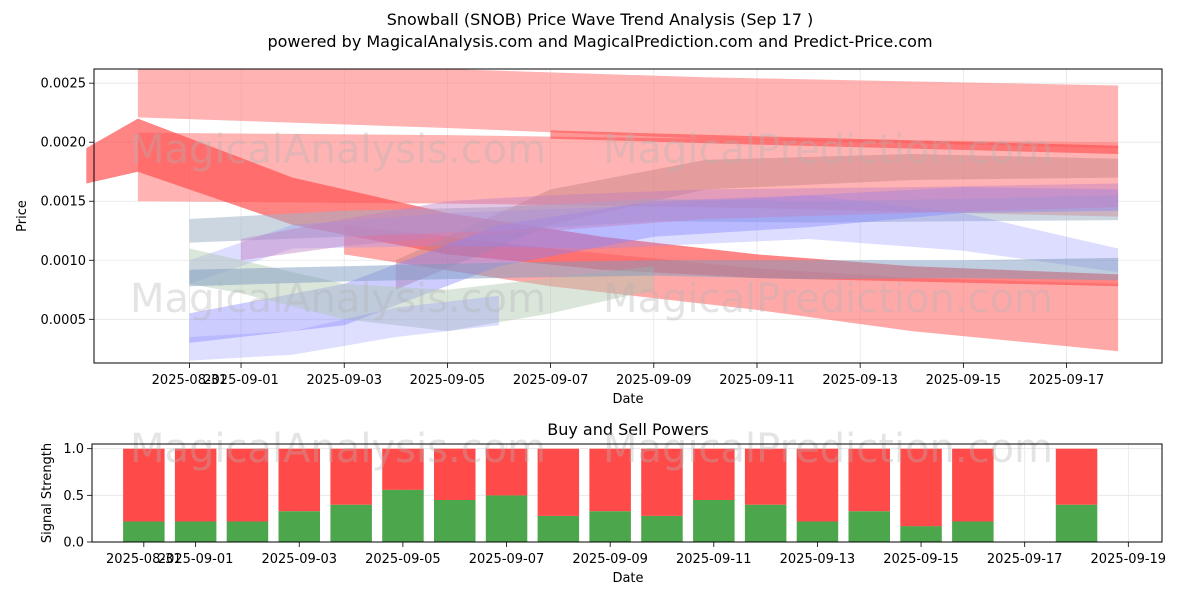  Describe the element at coordinates (964, 380) in the screenshot. I see `price-x-tick-label: 2025-09-15` at that location.